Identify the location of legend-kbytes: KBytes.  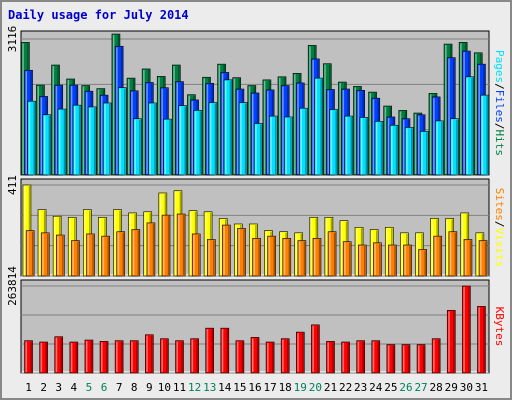
(499, 327).